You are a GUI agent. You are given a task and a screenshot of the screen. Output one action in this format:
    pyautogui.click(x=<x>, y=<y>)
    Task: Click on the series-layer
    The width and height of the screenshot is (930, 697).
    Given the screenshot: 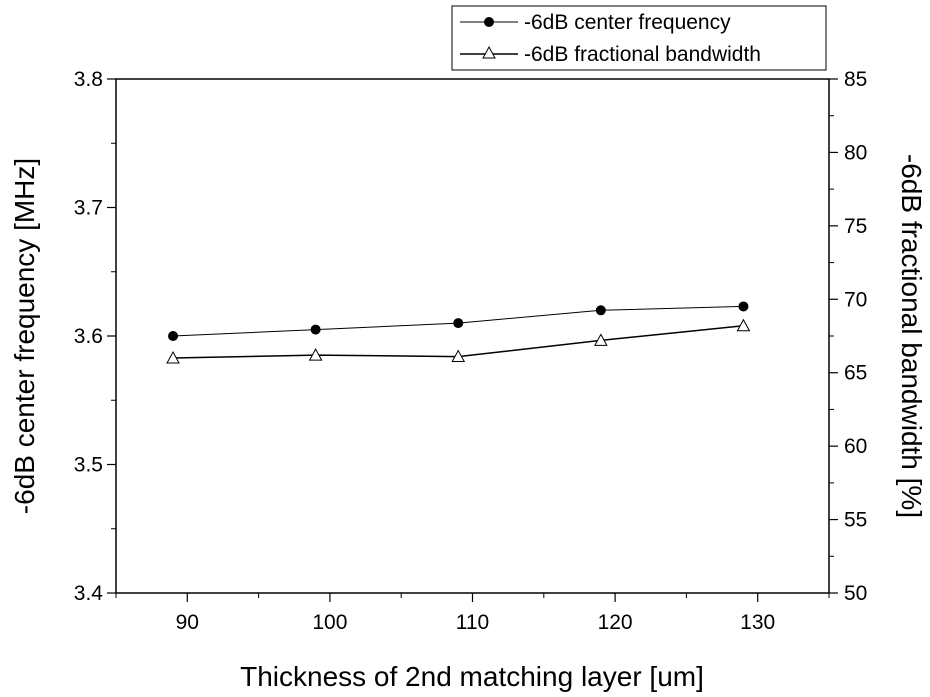 What is the action you would take?
    pyautogui.click(x=458, y=332)
    